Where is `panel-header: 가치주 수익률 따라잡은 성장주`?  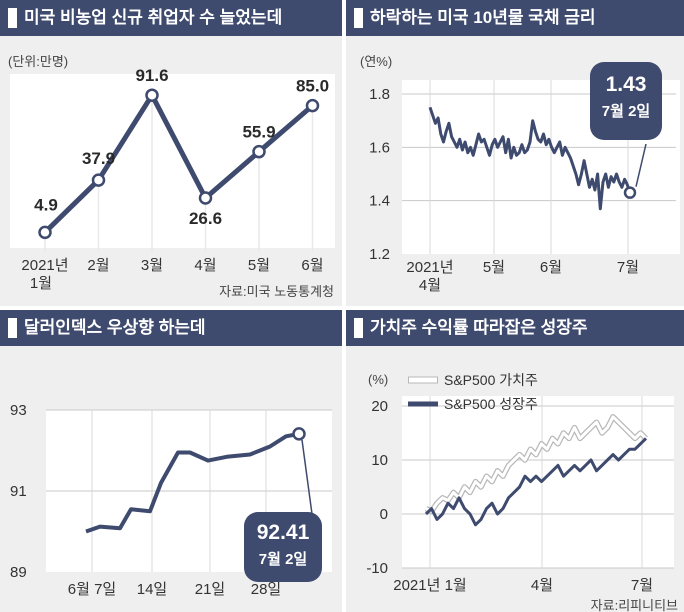 panel-header: 가치주 수익률 따라잡은 성장주 is located at coordinates (515, 328).